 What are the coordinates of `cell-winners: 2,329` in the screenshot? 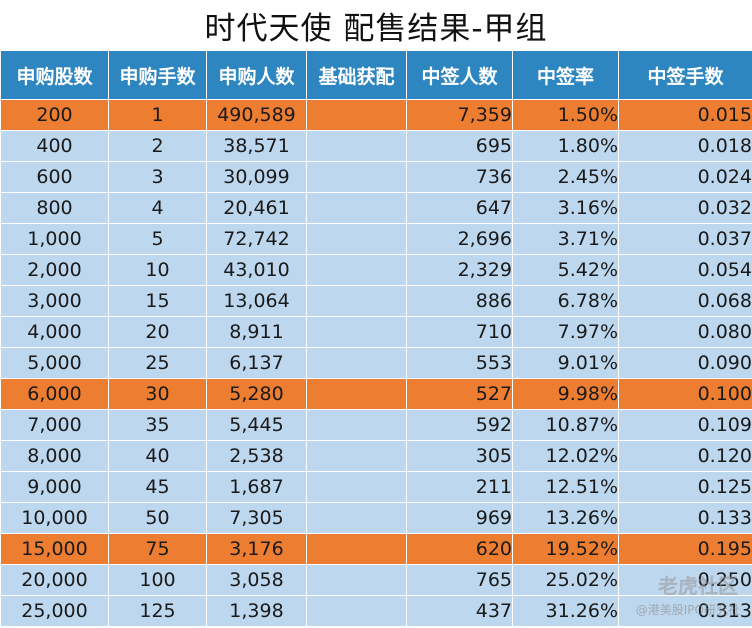 It's located at (459, 270).